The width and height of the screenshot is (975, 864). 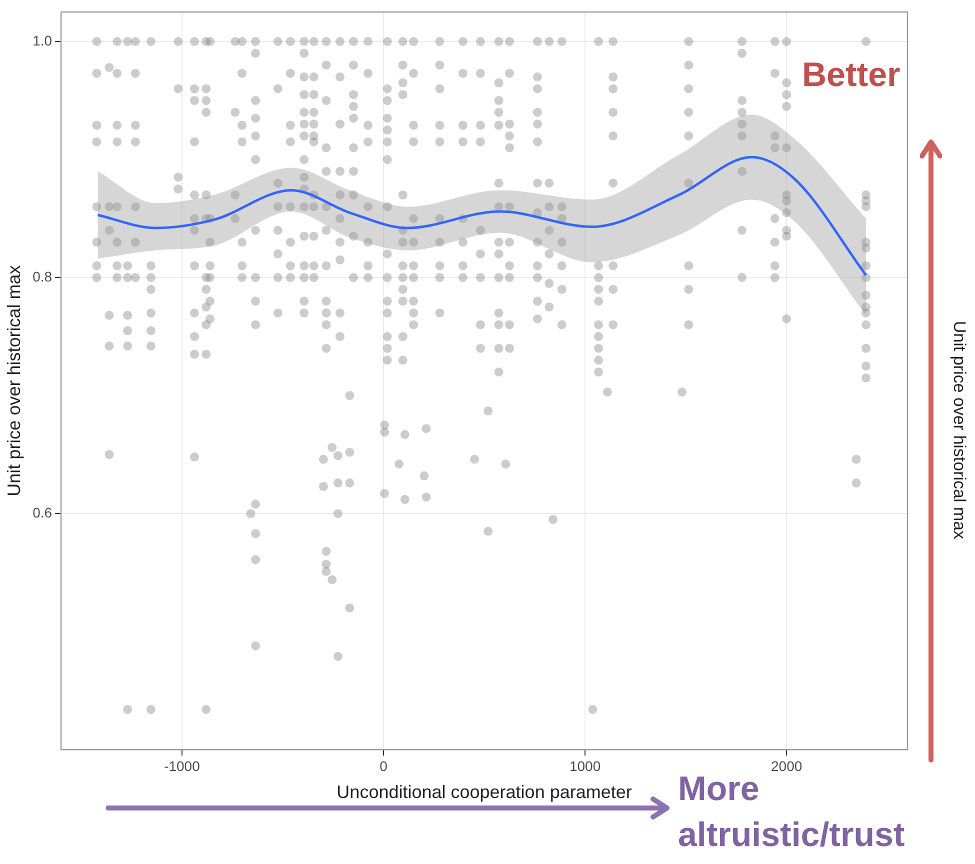 I want to click on x-axis-title: Unconditional cooperation parameter, so click(x=484, y=792).